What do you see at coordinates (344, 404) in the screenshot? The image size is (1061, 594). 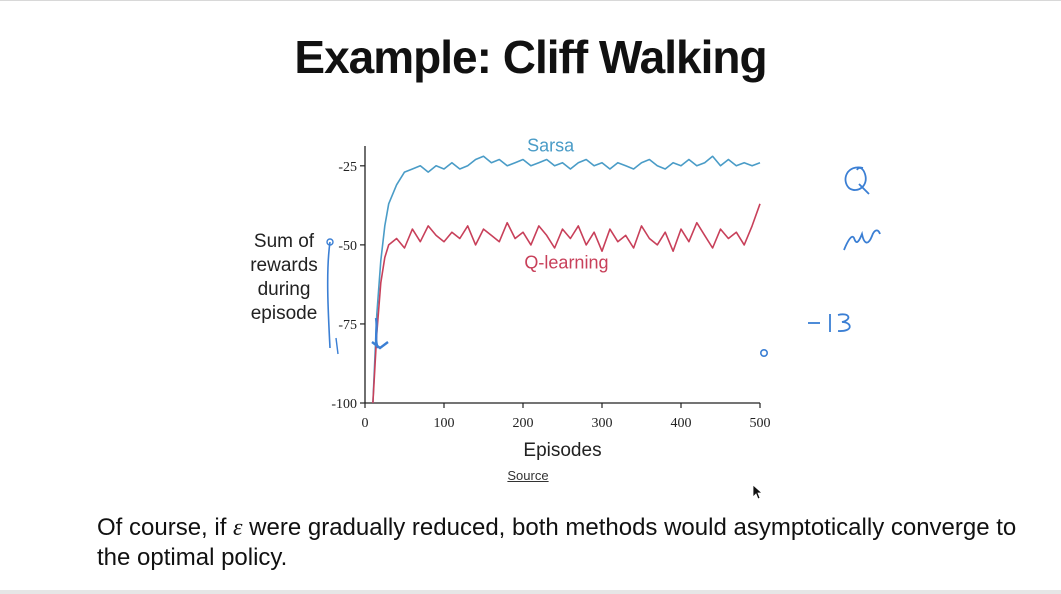 I see `y-tick-label: -100` at bounding box center [344, 404].